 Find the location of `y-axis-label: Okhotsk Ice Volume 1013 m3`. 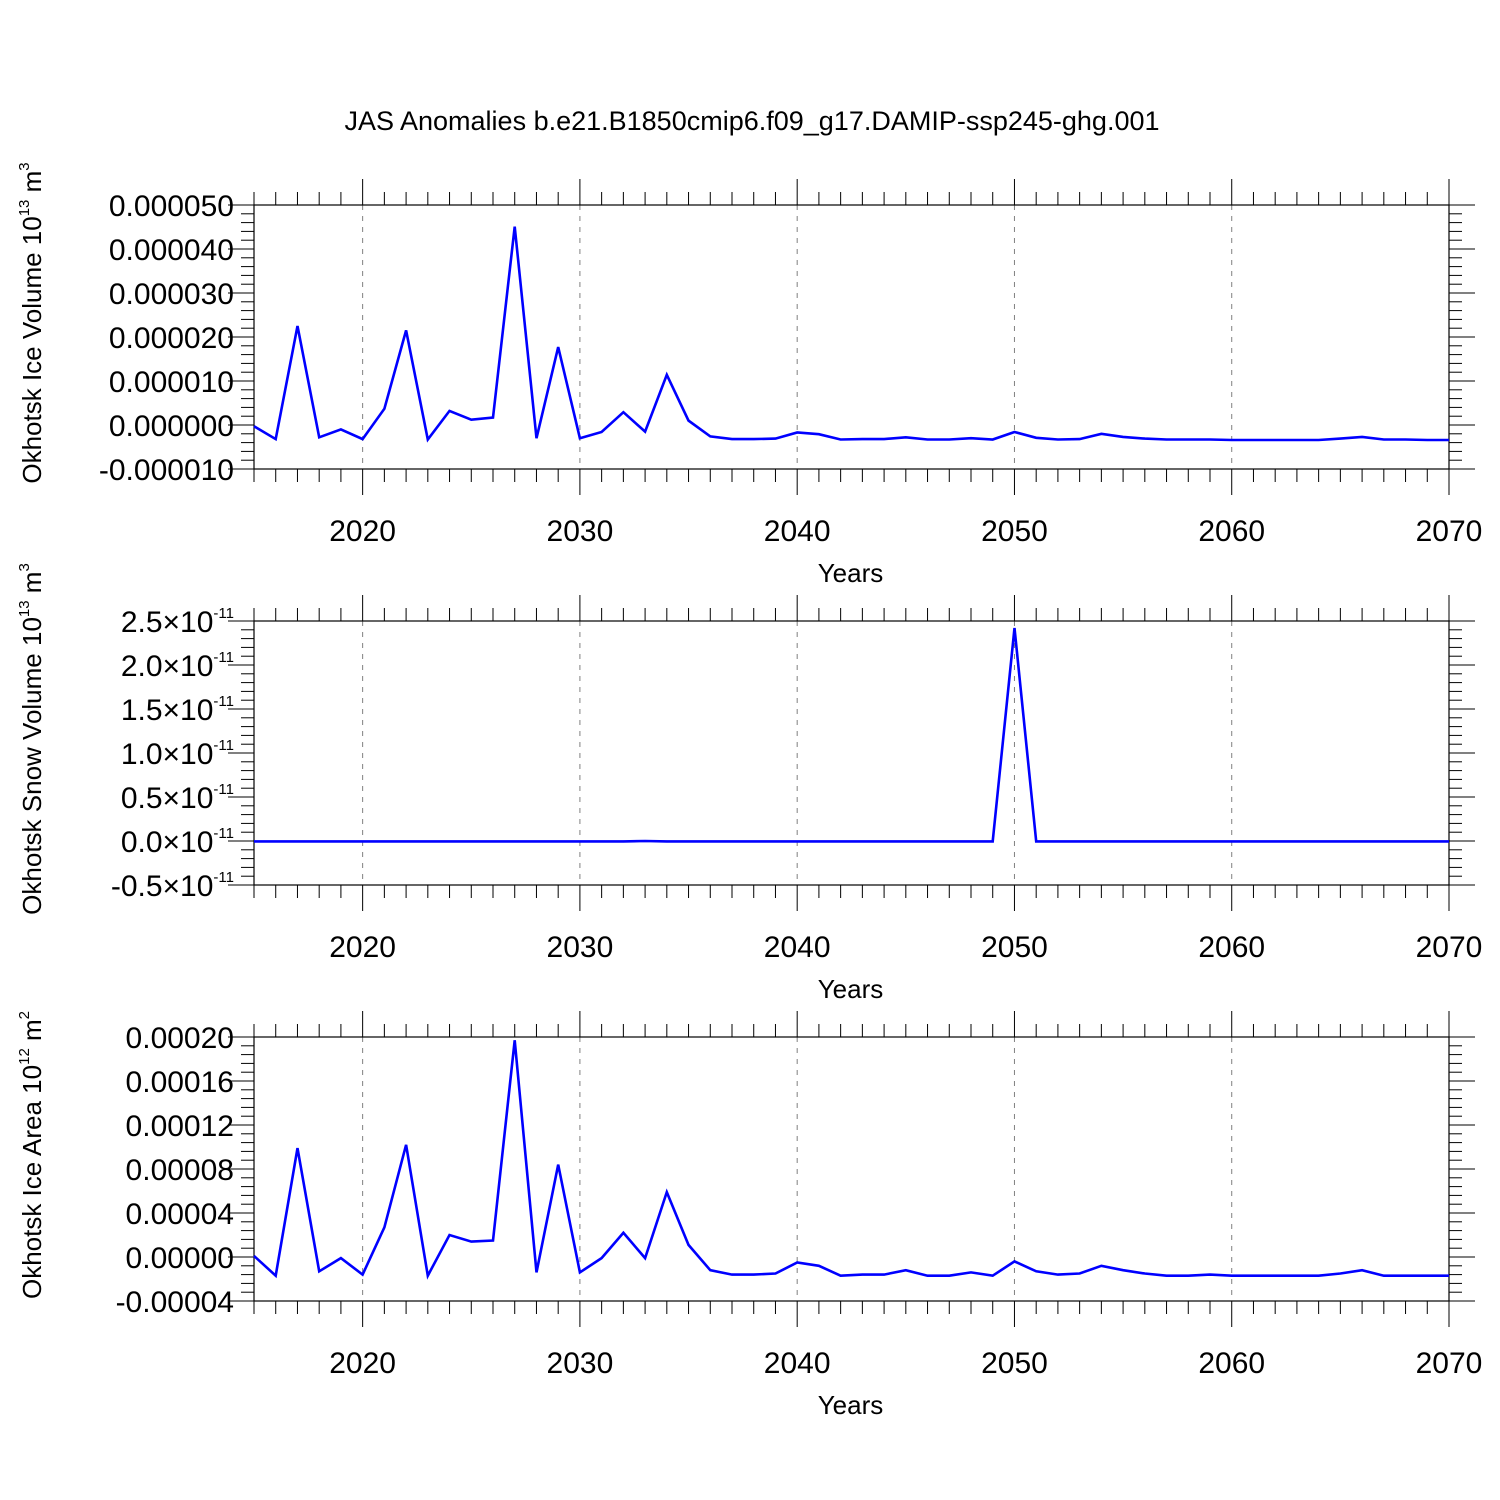

y-axis-label: Okhotsk Ice Volume 1013 m3 is located at coordinates (31, 322).